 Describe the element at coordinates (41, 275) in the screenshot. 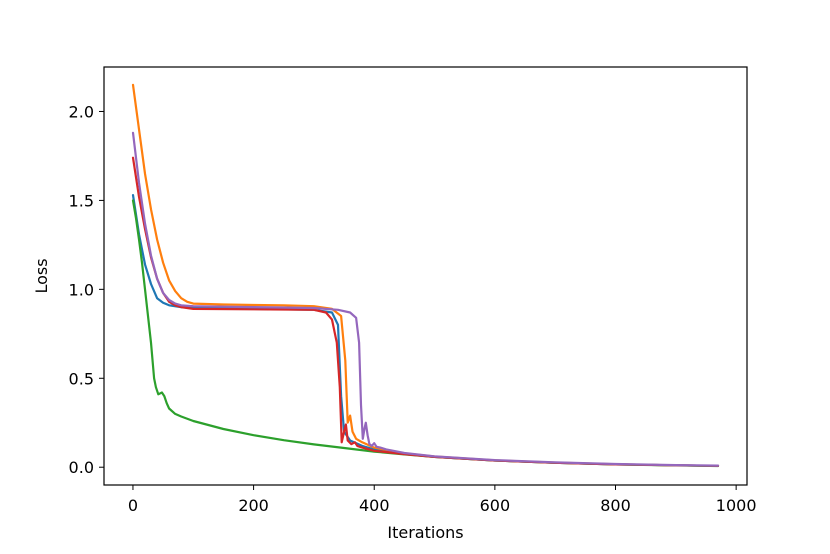

I see `y-axis-label: Loss` at that location.